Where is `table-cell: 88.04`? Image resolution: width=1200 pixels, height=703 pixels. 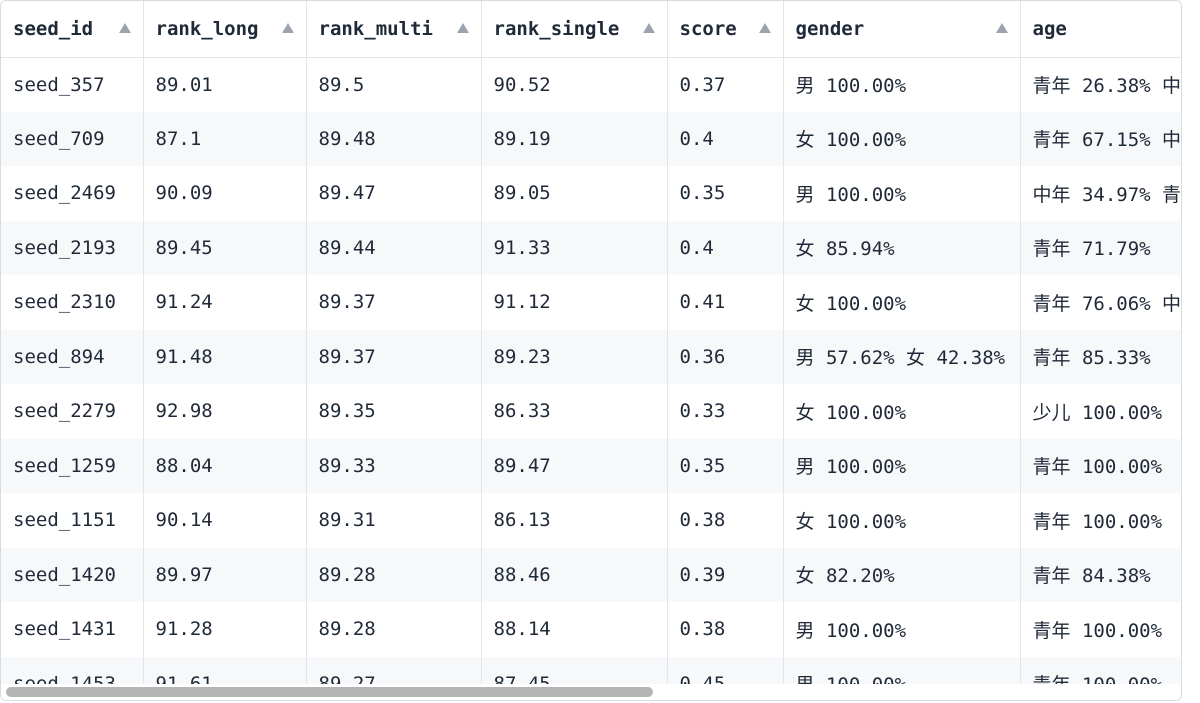 table-cell: 88.04 is located at coordinates (225, 465).